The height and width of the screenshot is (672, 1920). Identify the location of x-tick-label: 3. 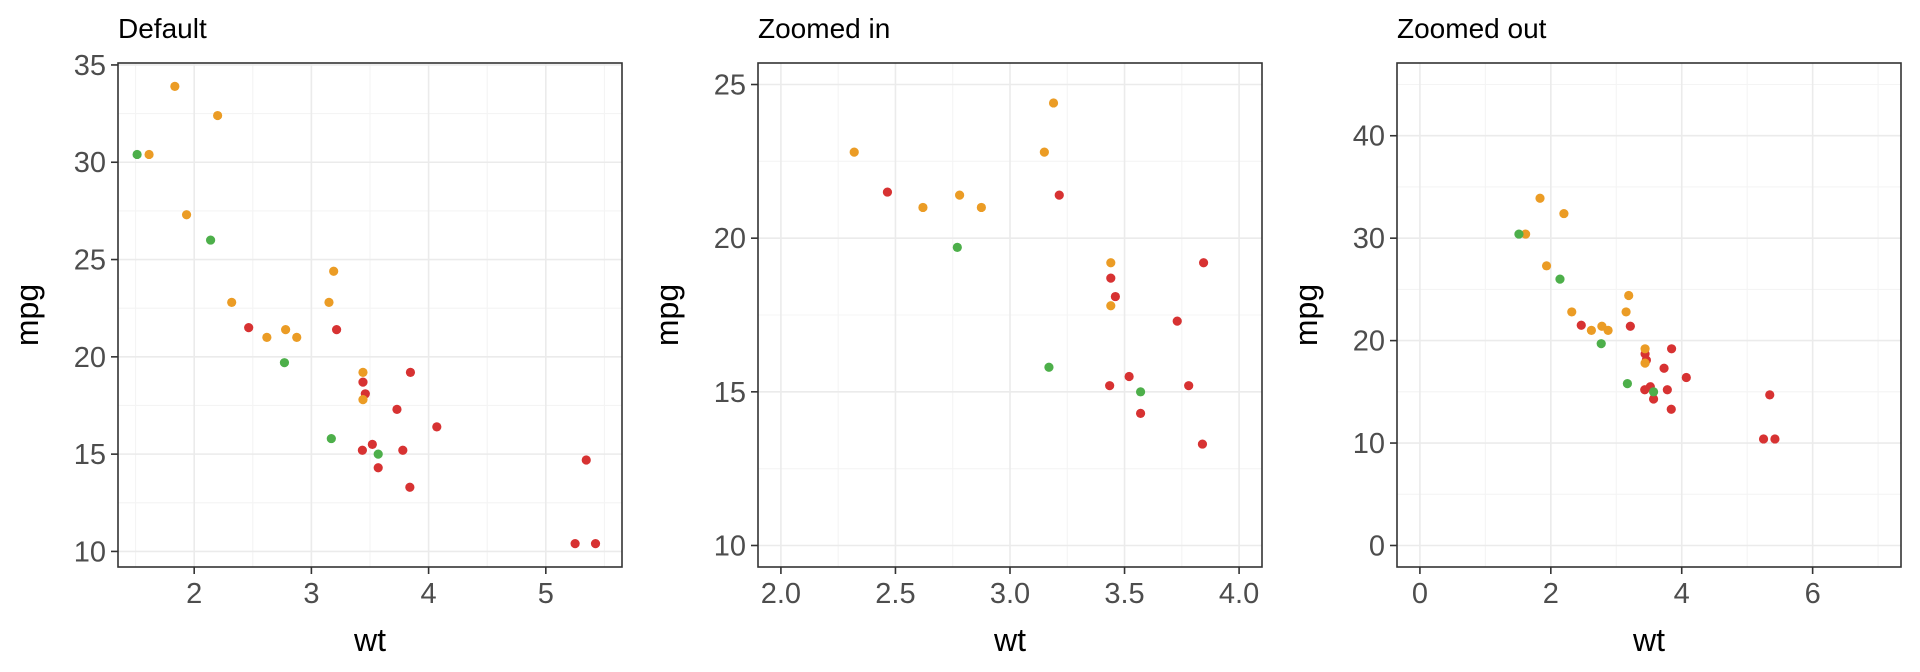
(311, 594).